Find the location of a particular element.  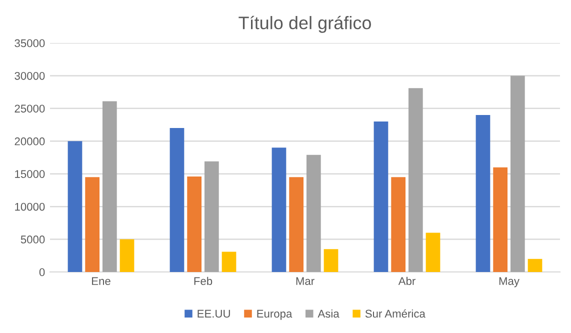

y-tick-label: 30000 is located at coordinates (29, 76).